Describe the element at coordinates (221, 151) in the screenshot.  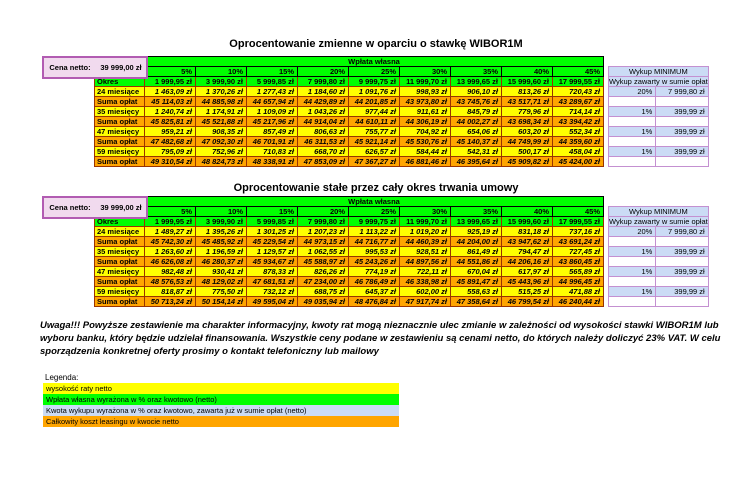
I see `amount-cell: 752,96 zł` at that location.